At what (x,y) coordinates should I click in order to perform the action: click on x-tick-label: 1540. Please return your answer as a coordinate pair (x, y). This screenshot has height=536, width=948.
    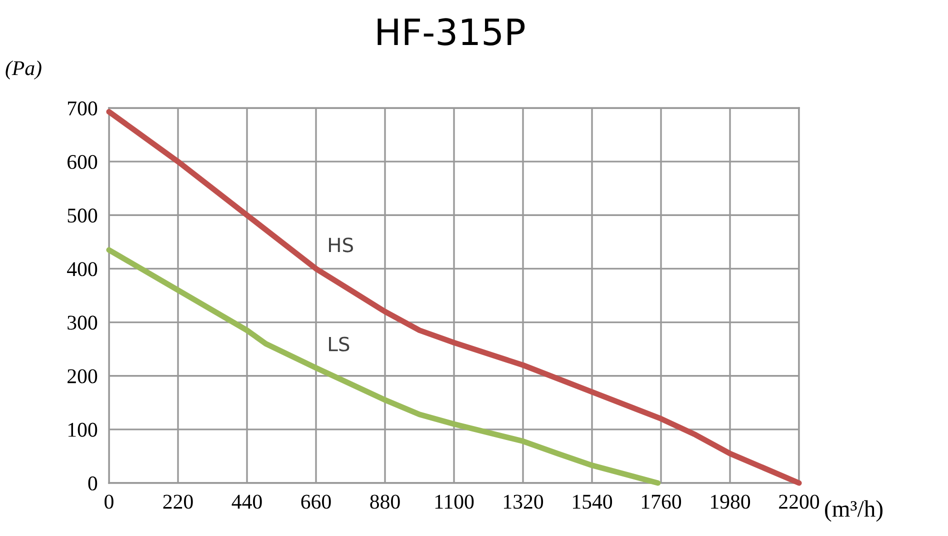
    Looking at the image, I should click on (592, 501).